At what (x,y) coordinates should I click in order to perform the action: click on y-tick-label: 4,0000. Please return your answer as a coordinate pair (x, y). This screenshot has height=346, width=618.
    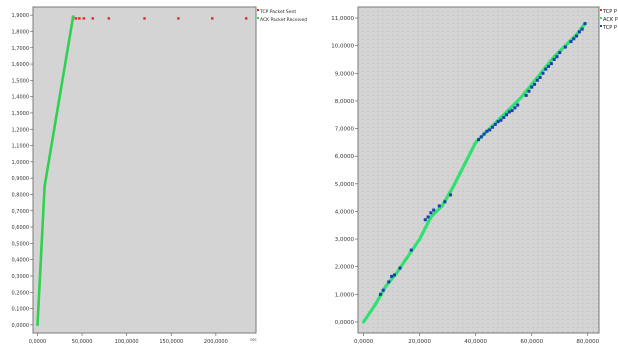
    Looking at the image, I should click on (345, 212).